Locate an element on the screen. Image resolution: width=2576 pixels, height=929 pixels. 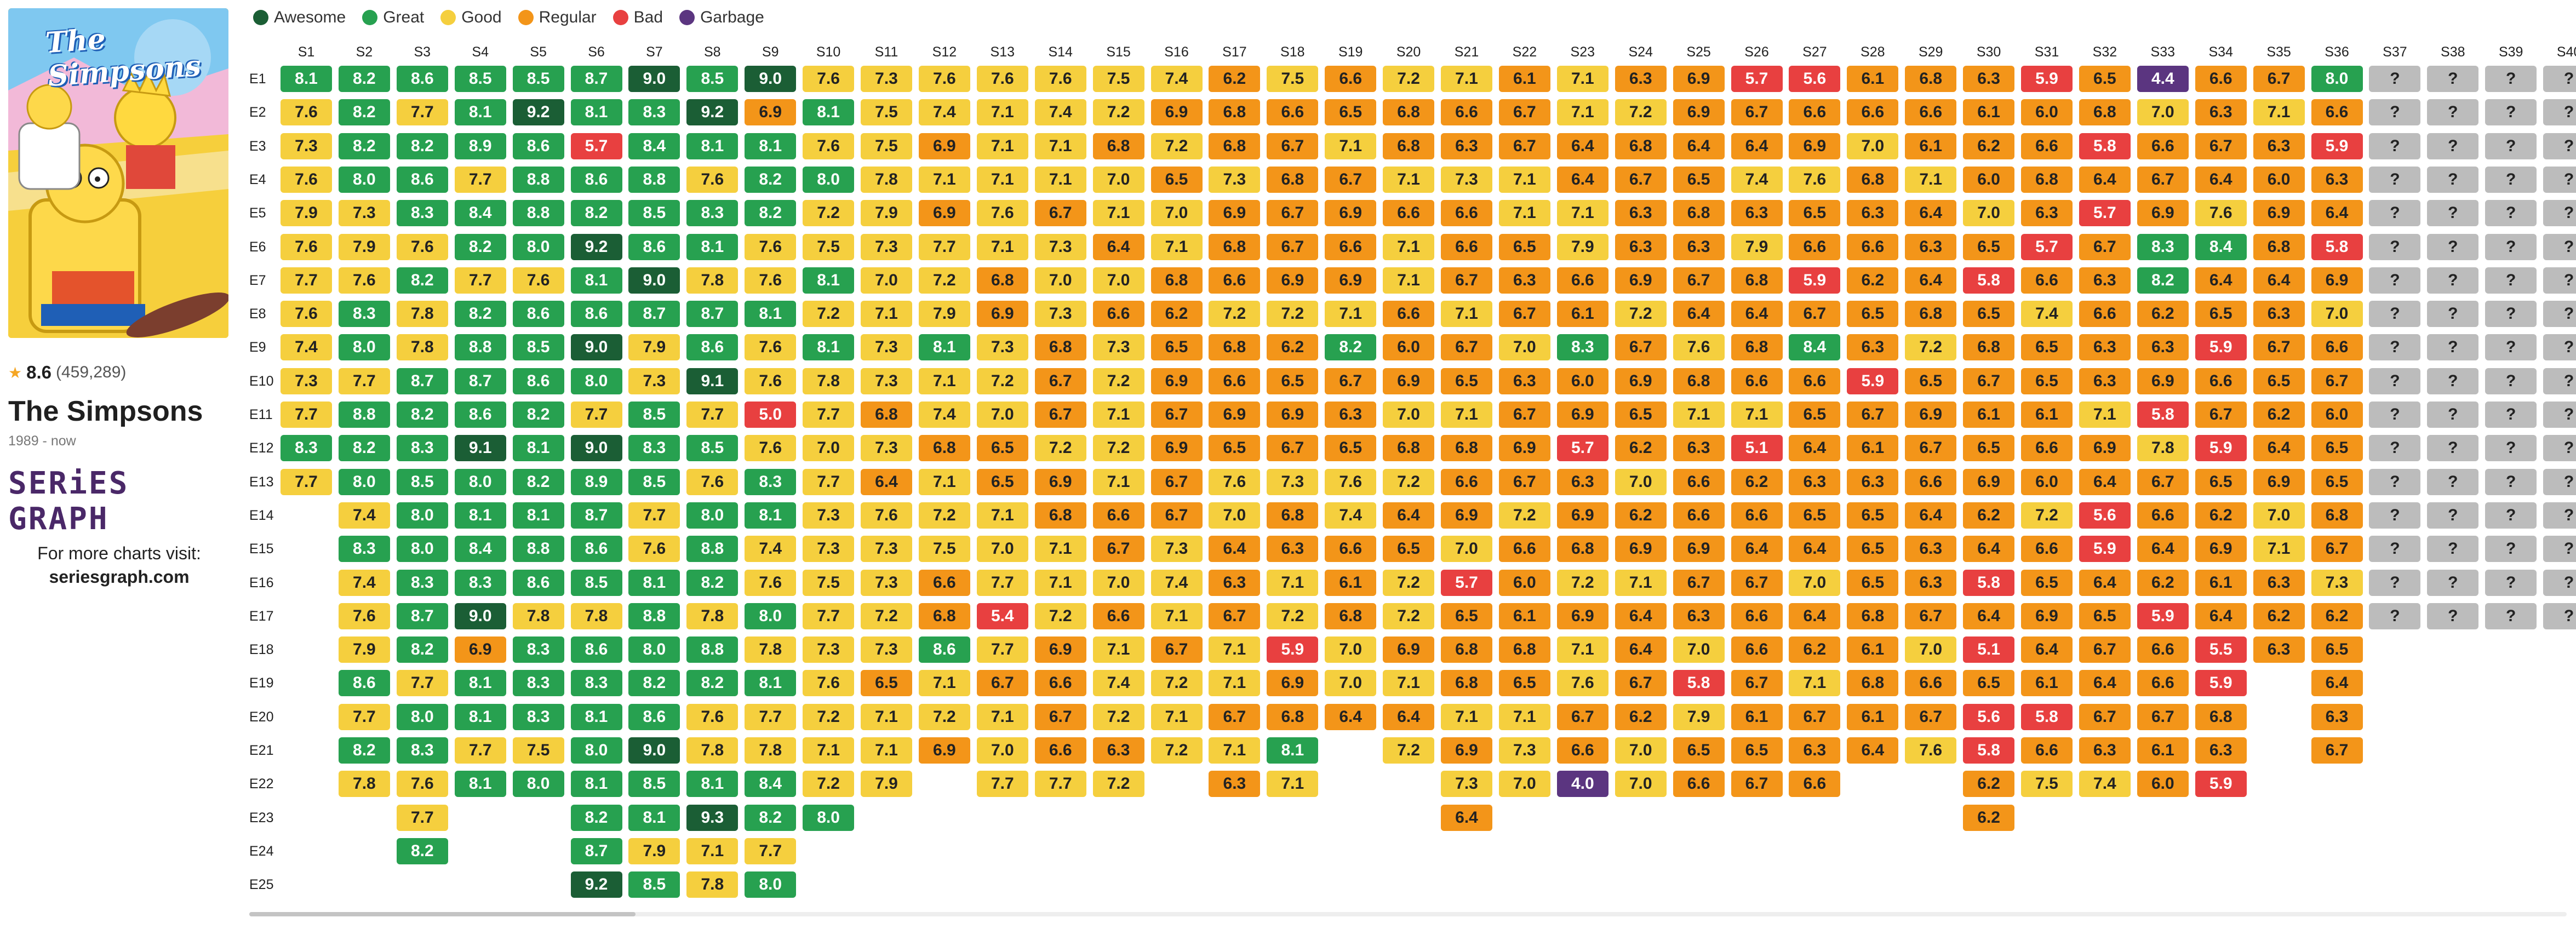
rating-cell-s22-e21: 7.3 is located at coordinates (1524, 750).